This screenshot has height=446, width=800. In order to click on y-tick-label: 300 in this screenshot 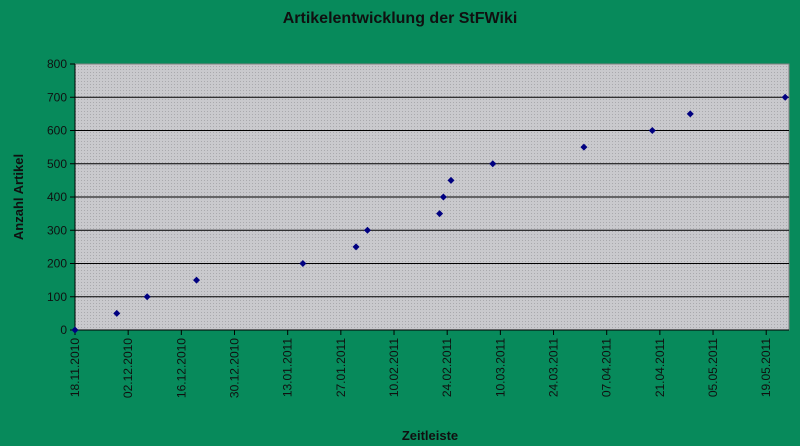, I will do `click(57, 230)`.